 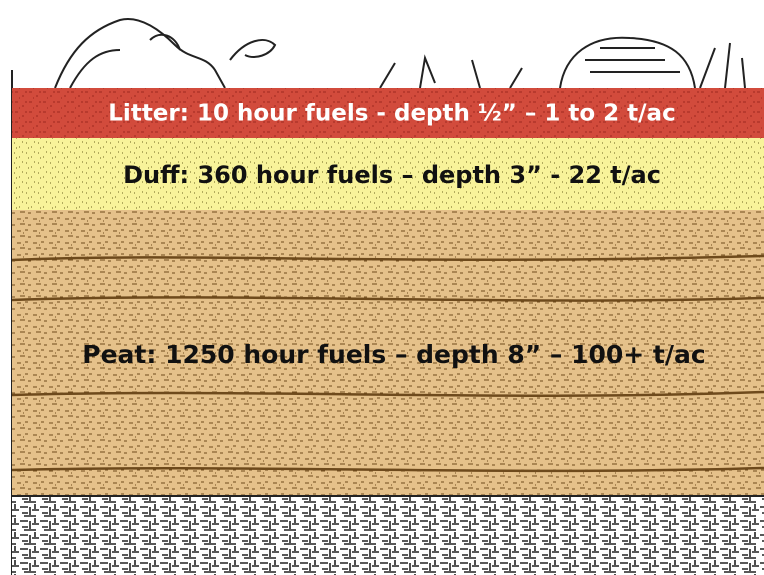 What do you see at coordinates (400, 53) in the screenshot?
I see `surface-sketch` at bounding box center [400, 53].